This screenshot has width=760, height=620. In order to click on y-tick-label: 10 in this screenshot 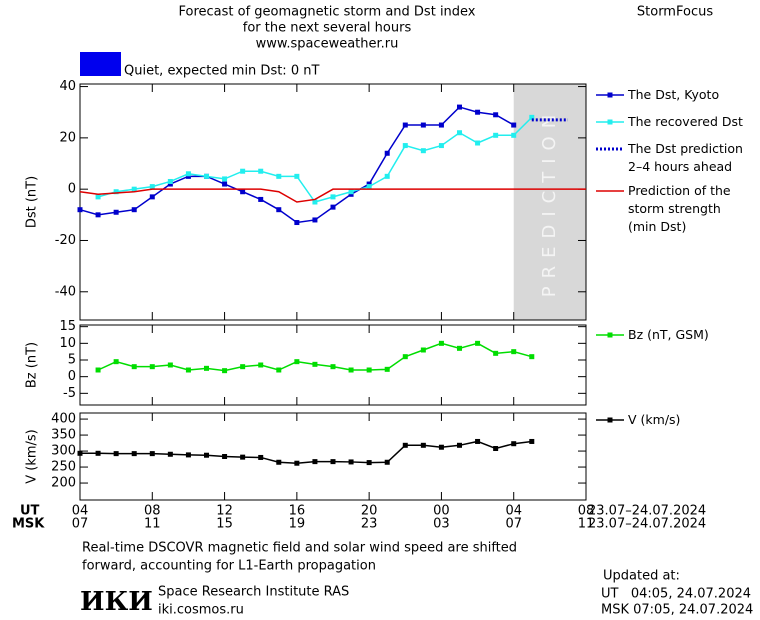, I will do `click(67, 343)`.